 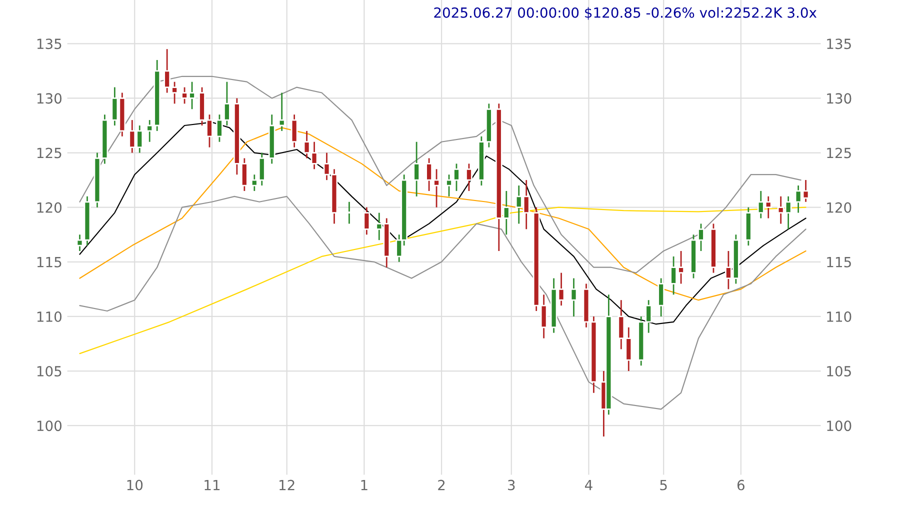 I want to click on x-tick-label: 6, so click(x=740, y=485).